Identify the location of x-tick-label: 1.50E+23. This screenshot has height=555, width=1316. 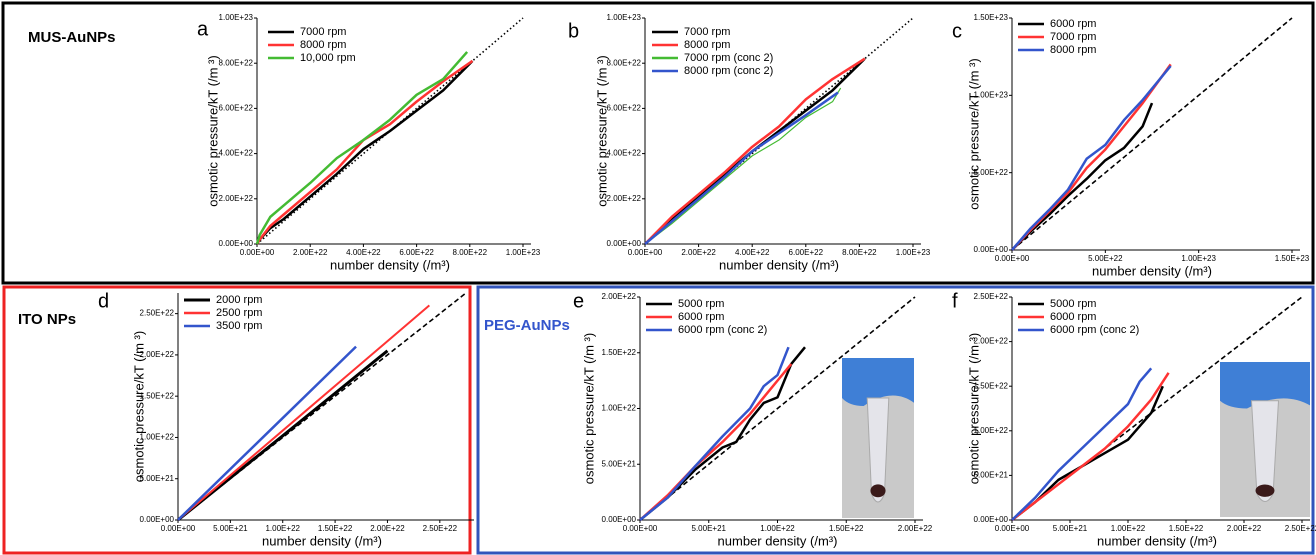
(1292, 258).